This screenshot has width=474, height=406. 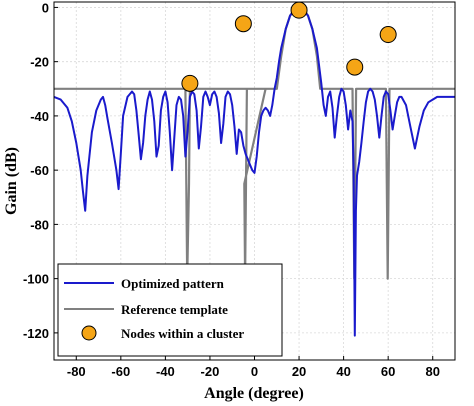 What do you see at coordinates (76, 371) in the screenshot?
I see `x-tick-label: -80` at bounding box center [76, 371].